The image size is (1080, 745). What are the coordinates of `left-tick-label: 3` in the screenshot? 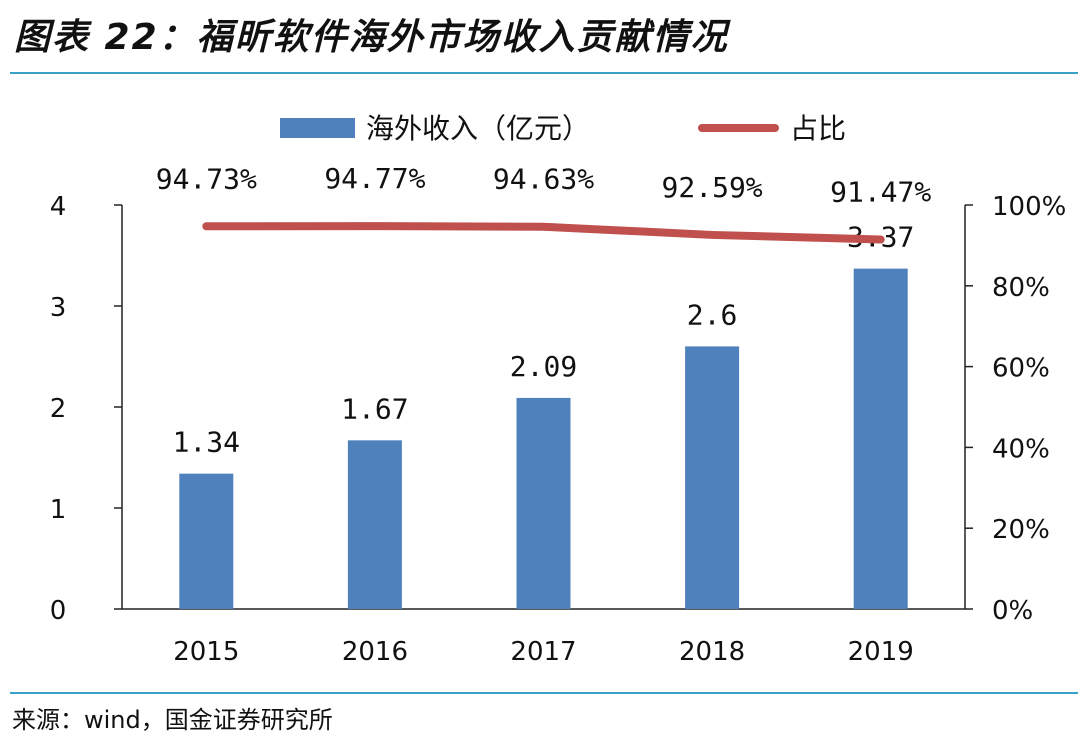 It's located at (58, 308).